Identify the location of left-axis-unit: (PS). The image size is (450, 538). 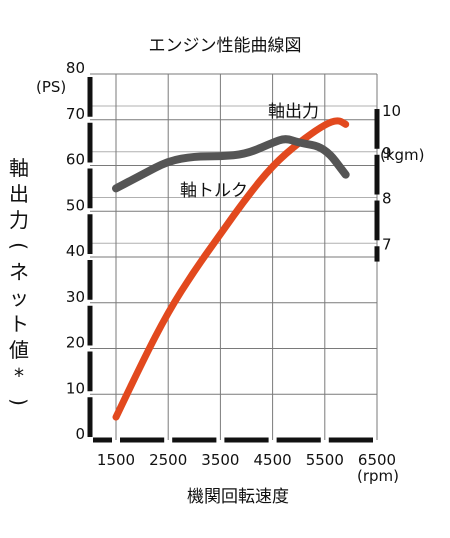
(51, 87).